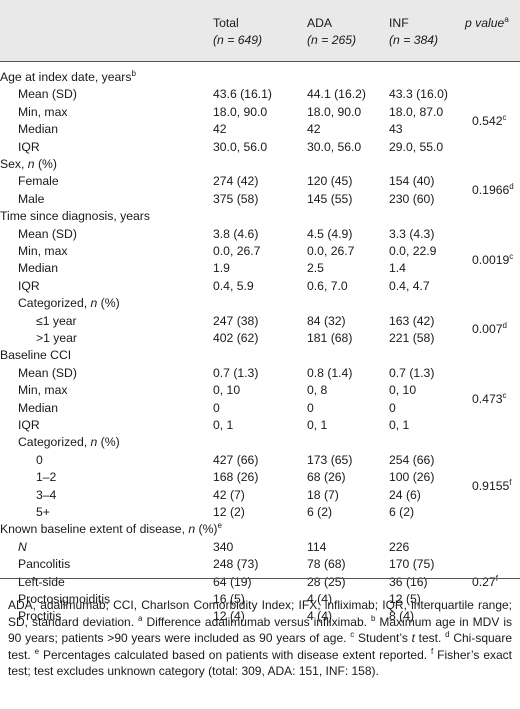 The image size is (520, 709). Describe the element at coordinates (330, 338) in the screenshot. I see `cell-ada: 181 (68)` at that location.